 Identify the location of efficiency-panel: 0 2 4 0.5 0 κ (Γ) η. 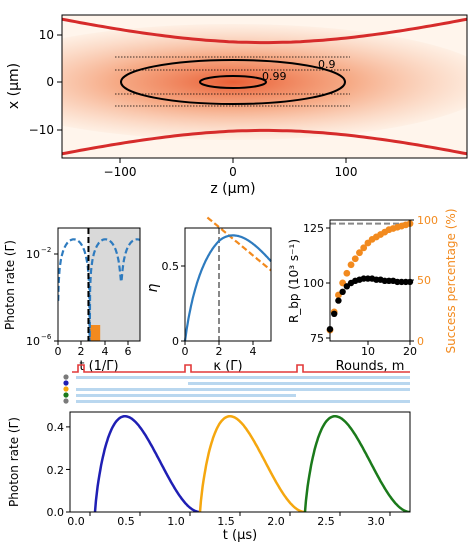
(208, 295).